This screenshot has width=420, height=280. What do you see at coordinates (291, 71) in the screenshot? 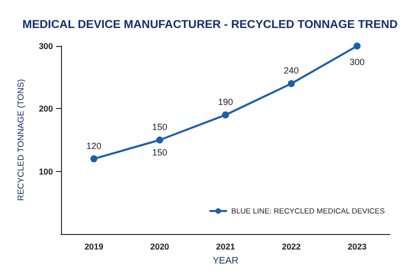
I see `data-label: 240` at bounding box center [291, 71].